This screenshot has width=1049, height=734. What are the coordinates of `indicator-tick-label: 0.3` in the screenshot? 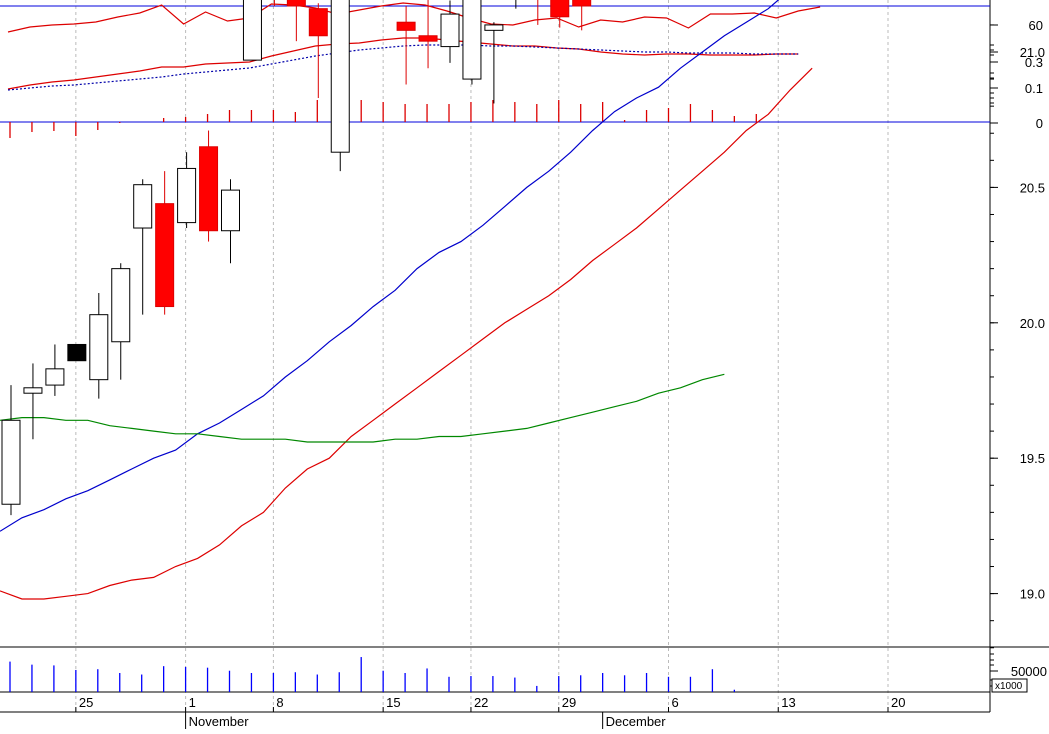 It's located at (1034, 62).